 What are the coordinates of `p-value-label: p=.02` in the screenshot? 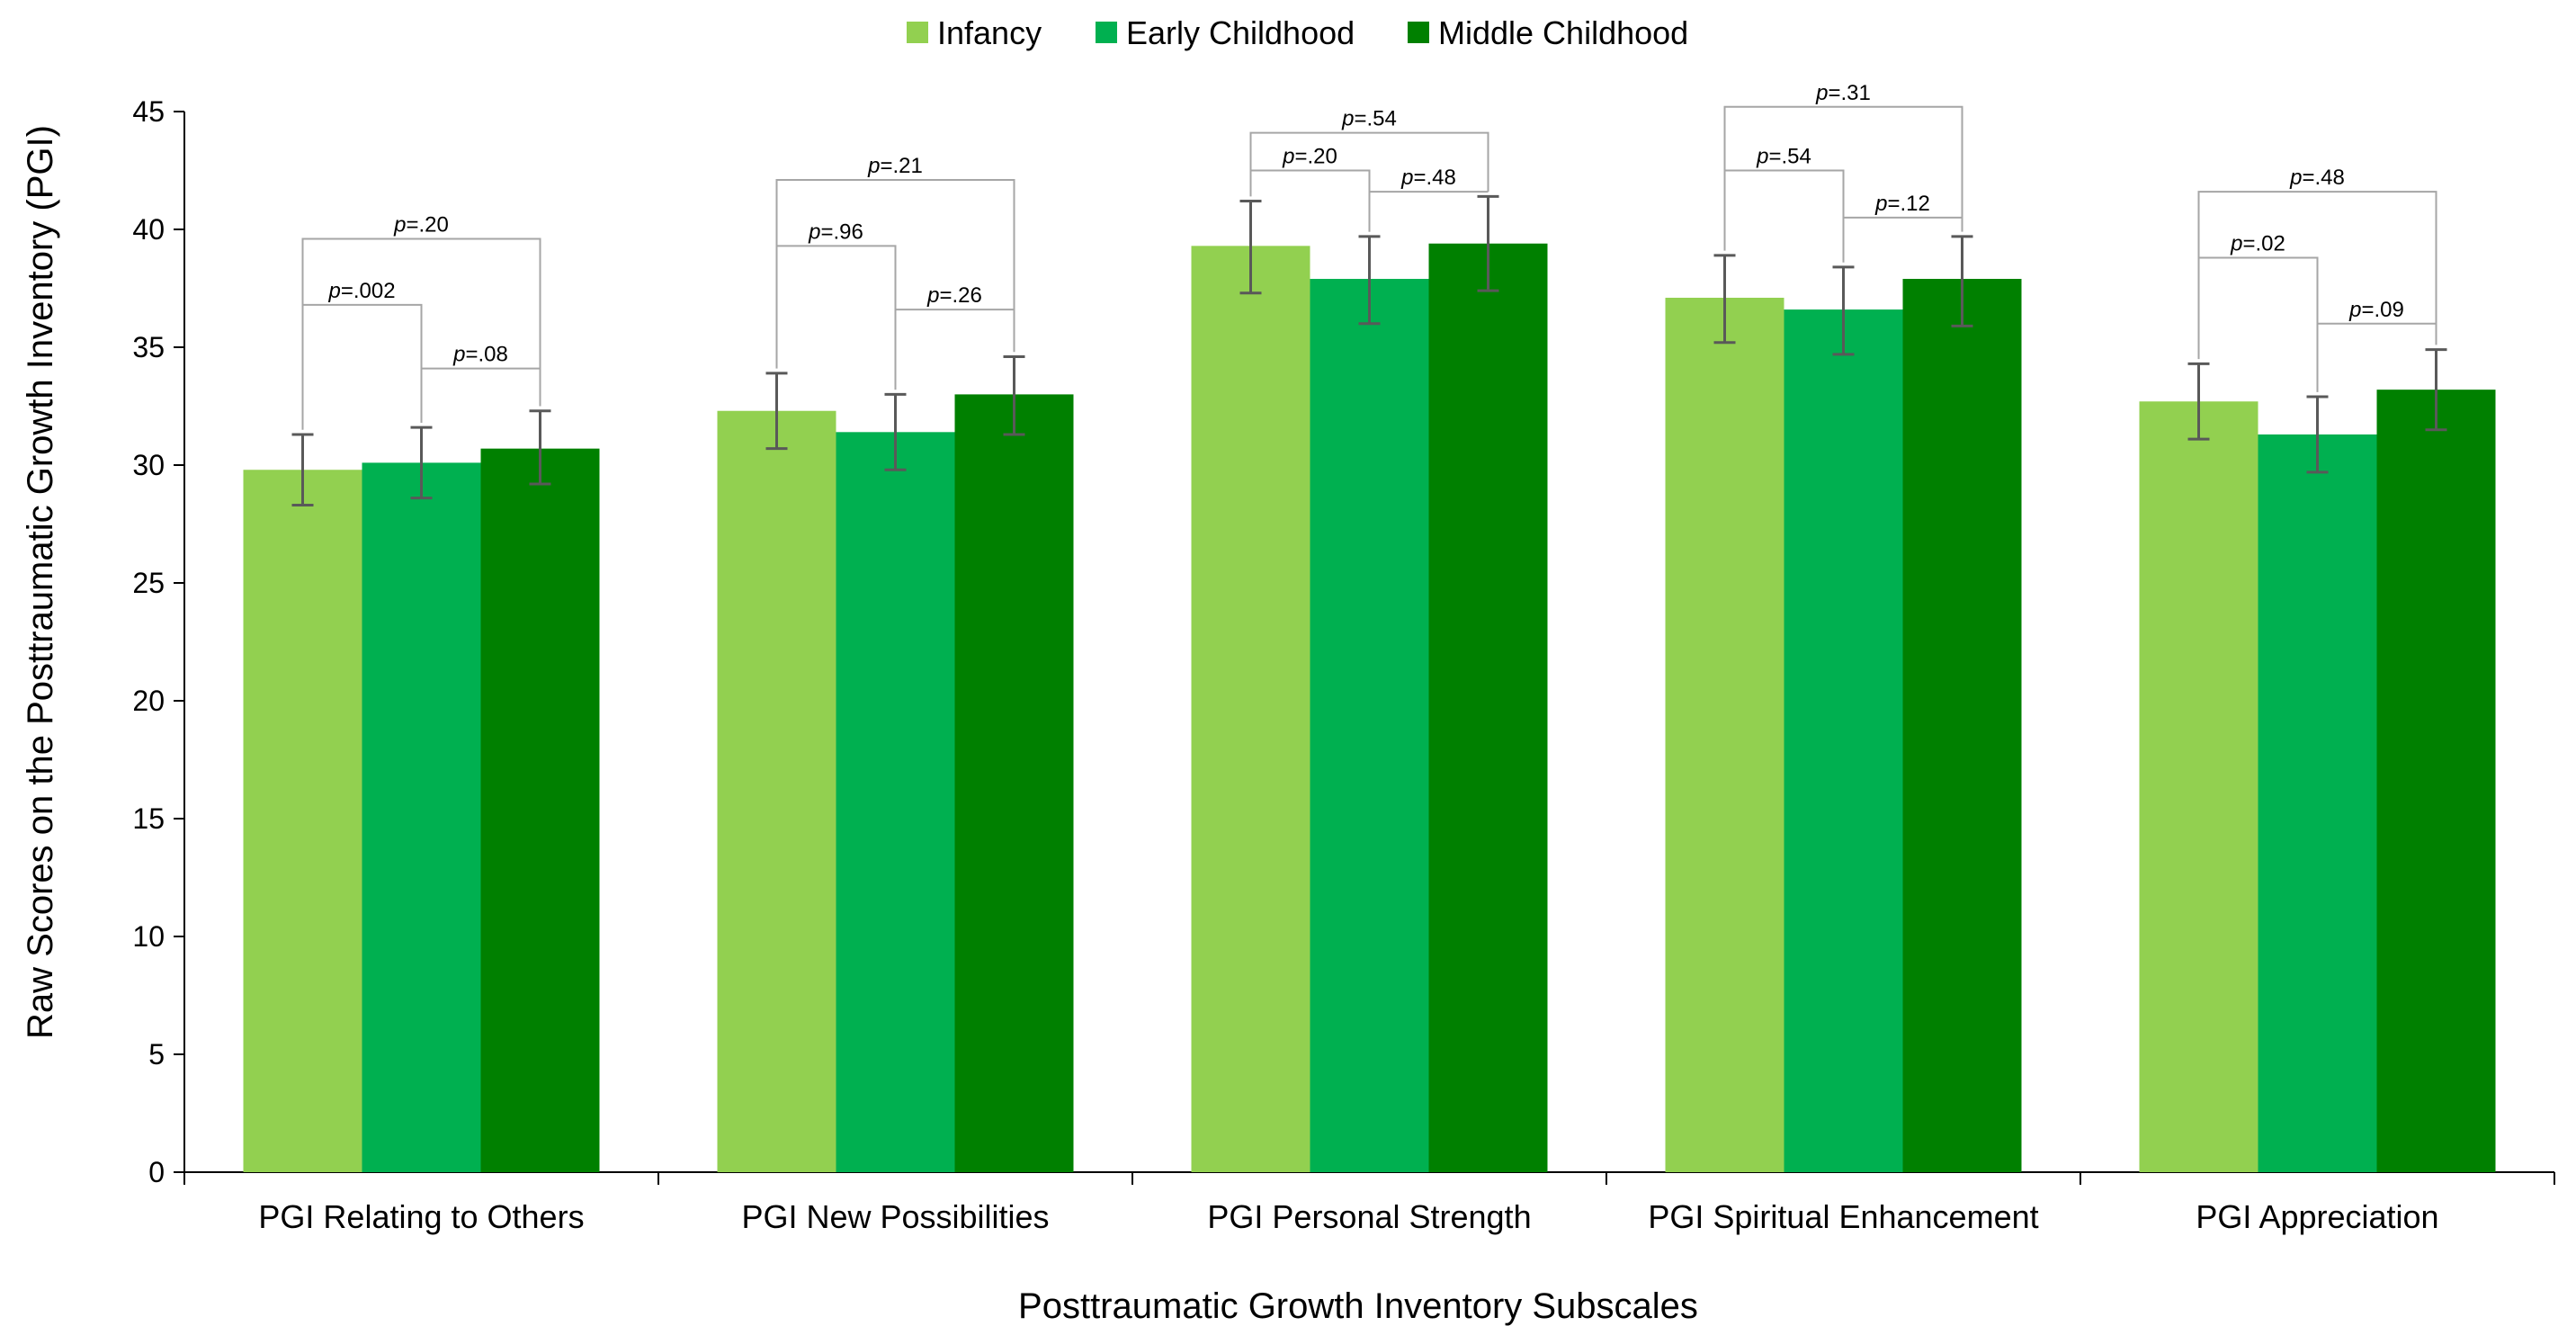 It's located at (2257, 243).